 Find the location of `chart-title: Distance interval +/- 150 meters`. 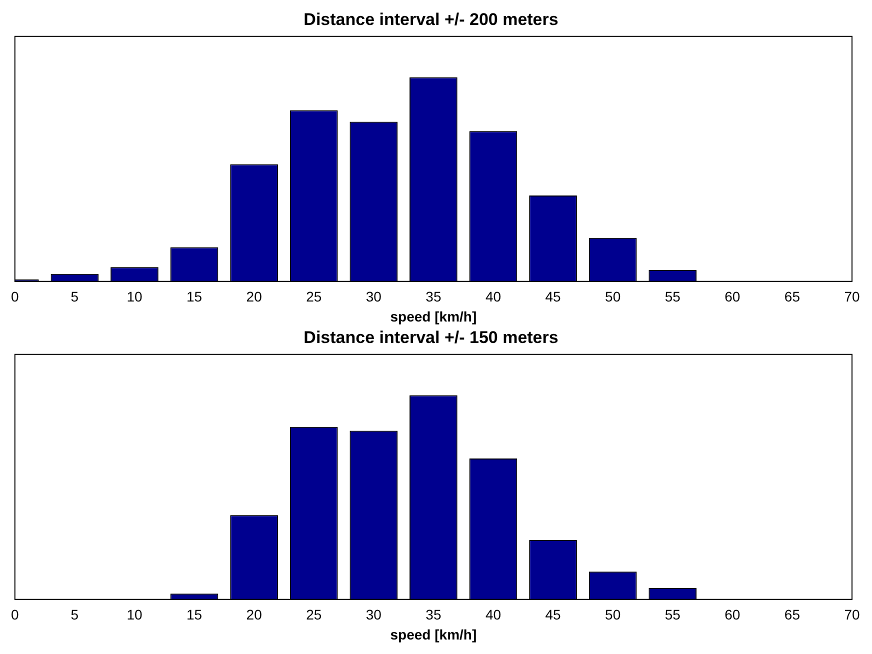

chart-title: Distance interval +/- 150 meters is located at coordinates (431, 337).